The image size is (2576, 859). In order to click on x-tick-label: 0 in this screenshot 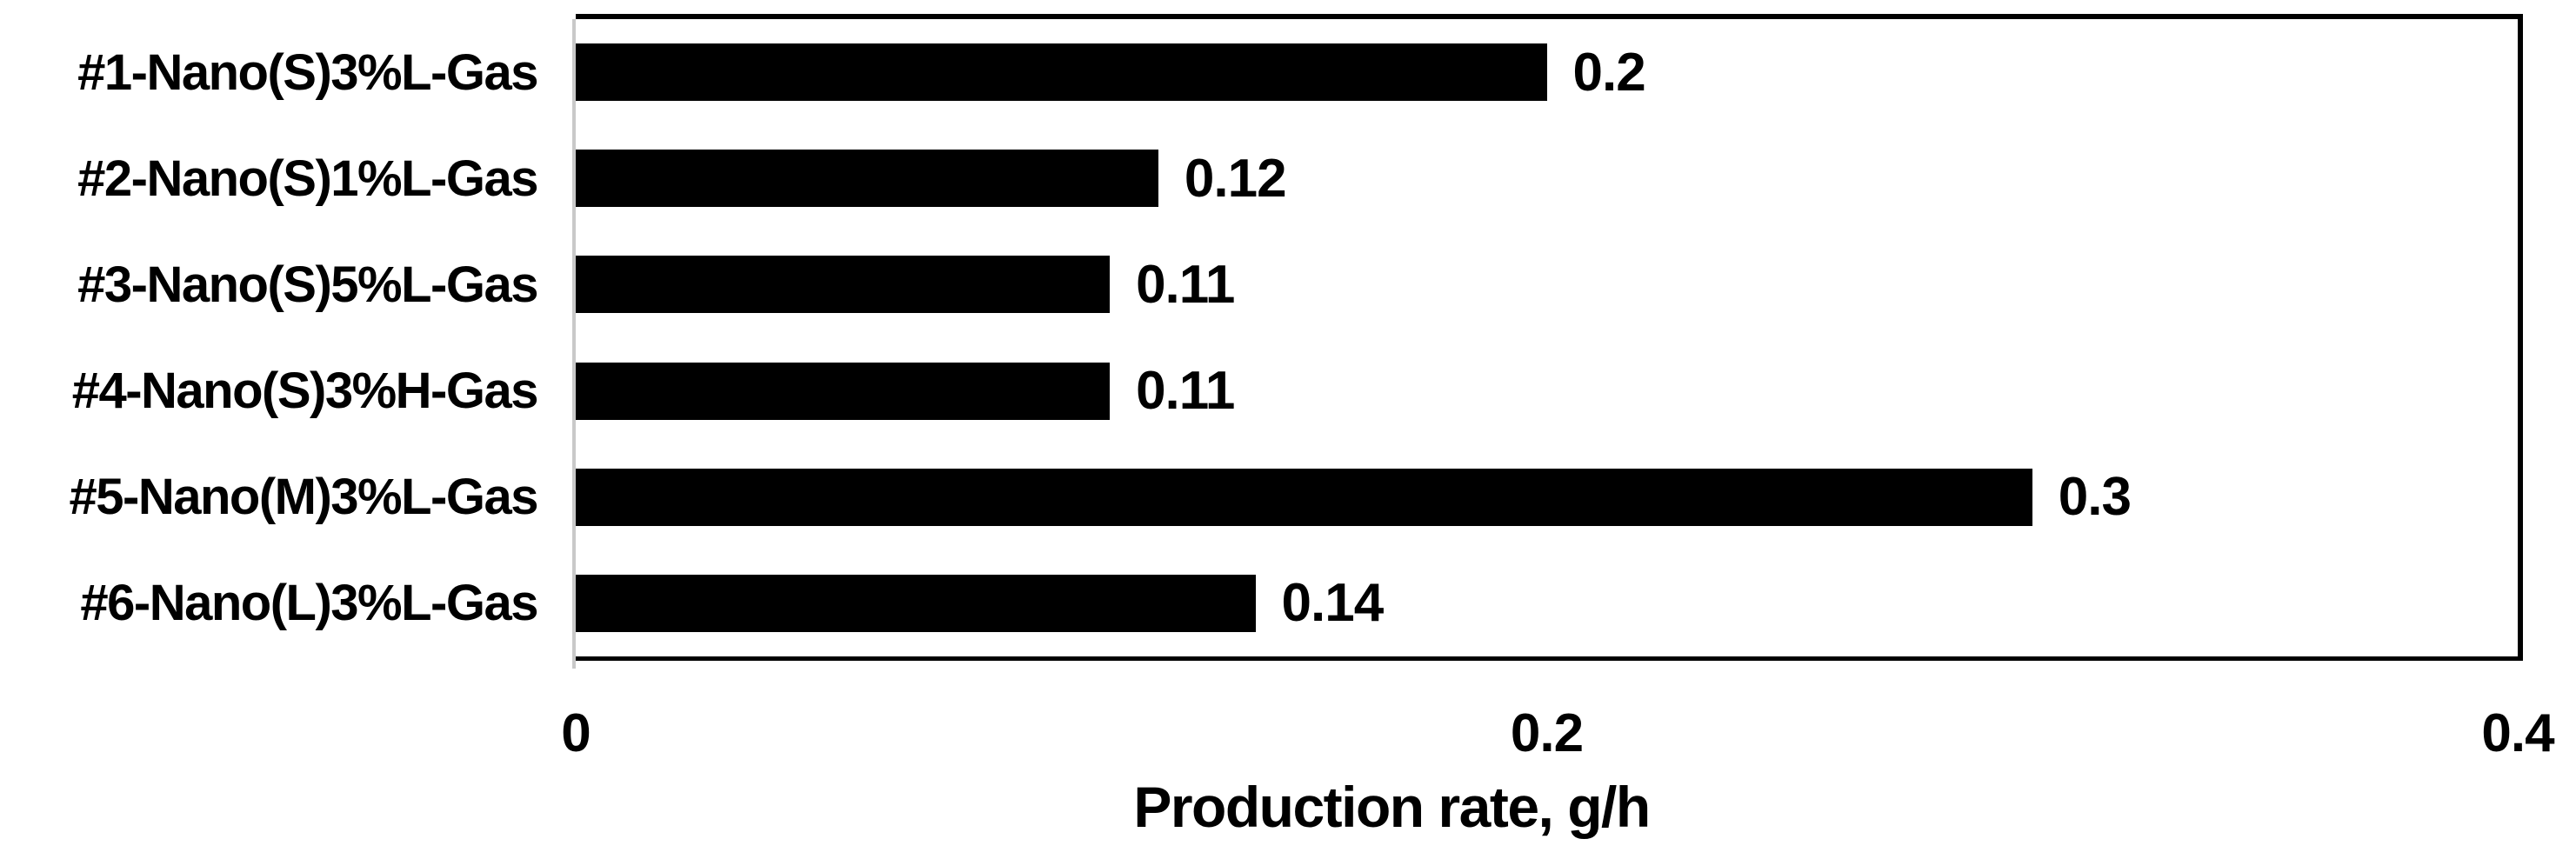, I will do `click(576, 733)`.